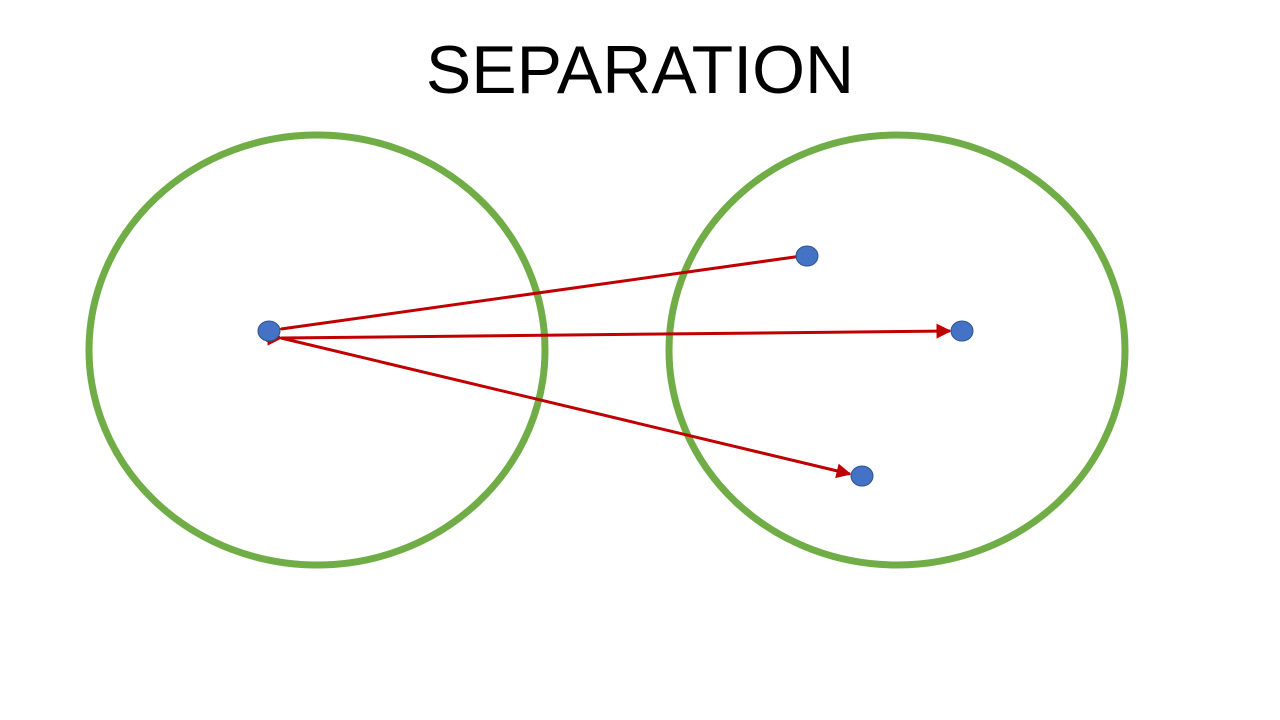  What do you see at coordinates (609, 334) in the screenshot?
I see `arrow-to-middle-dot` at bounding box center [609, 334].